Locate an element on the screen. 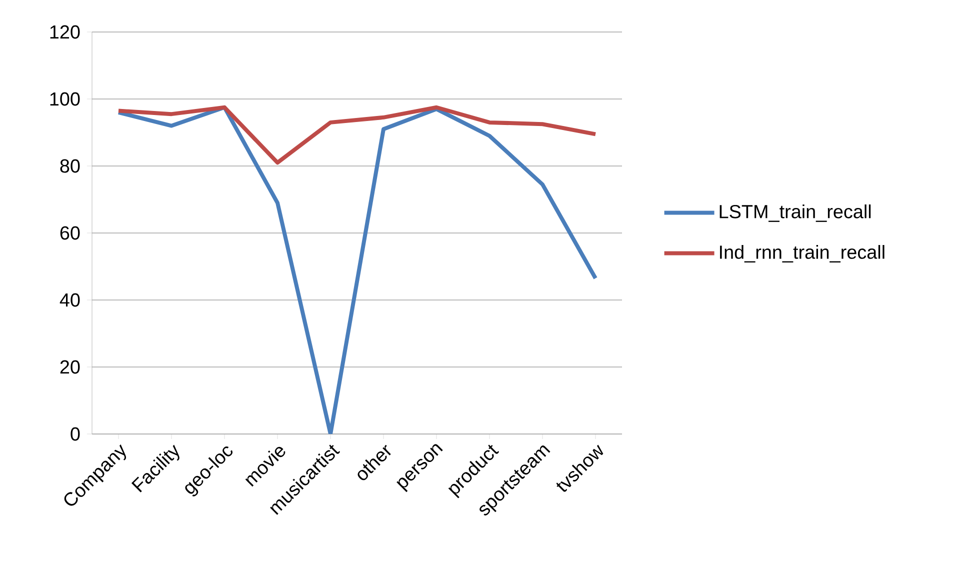  y-tick-label: 40 is located at coordinates (70, 300).